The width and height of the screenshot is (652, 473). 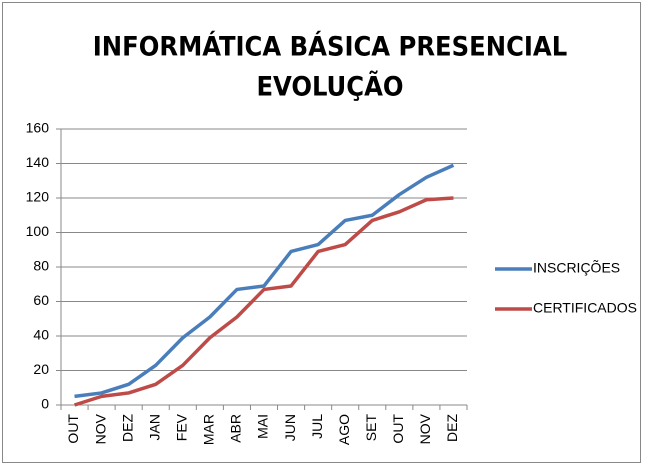 I want to click on x-tick-label: SET, so click(x=371, y=428).